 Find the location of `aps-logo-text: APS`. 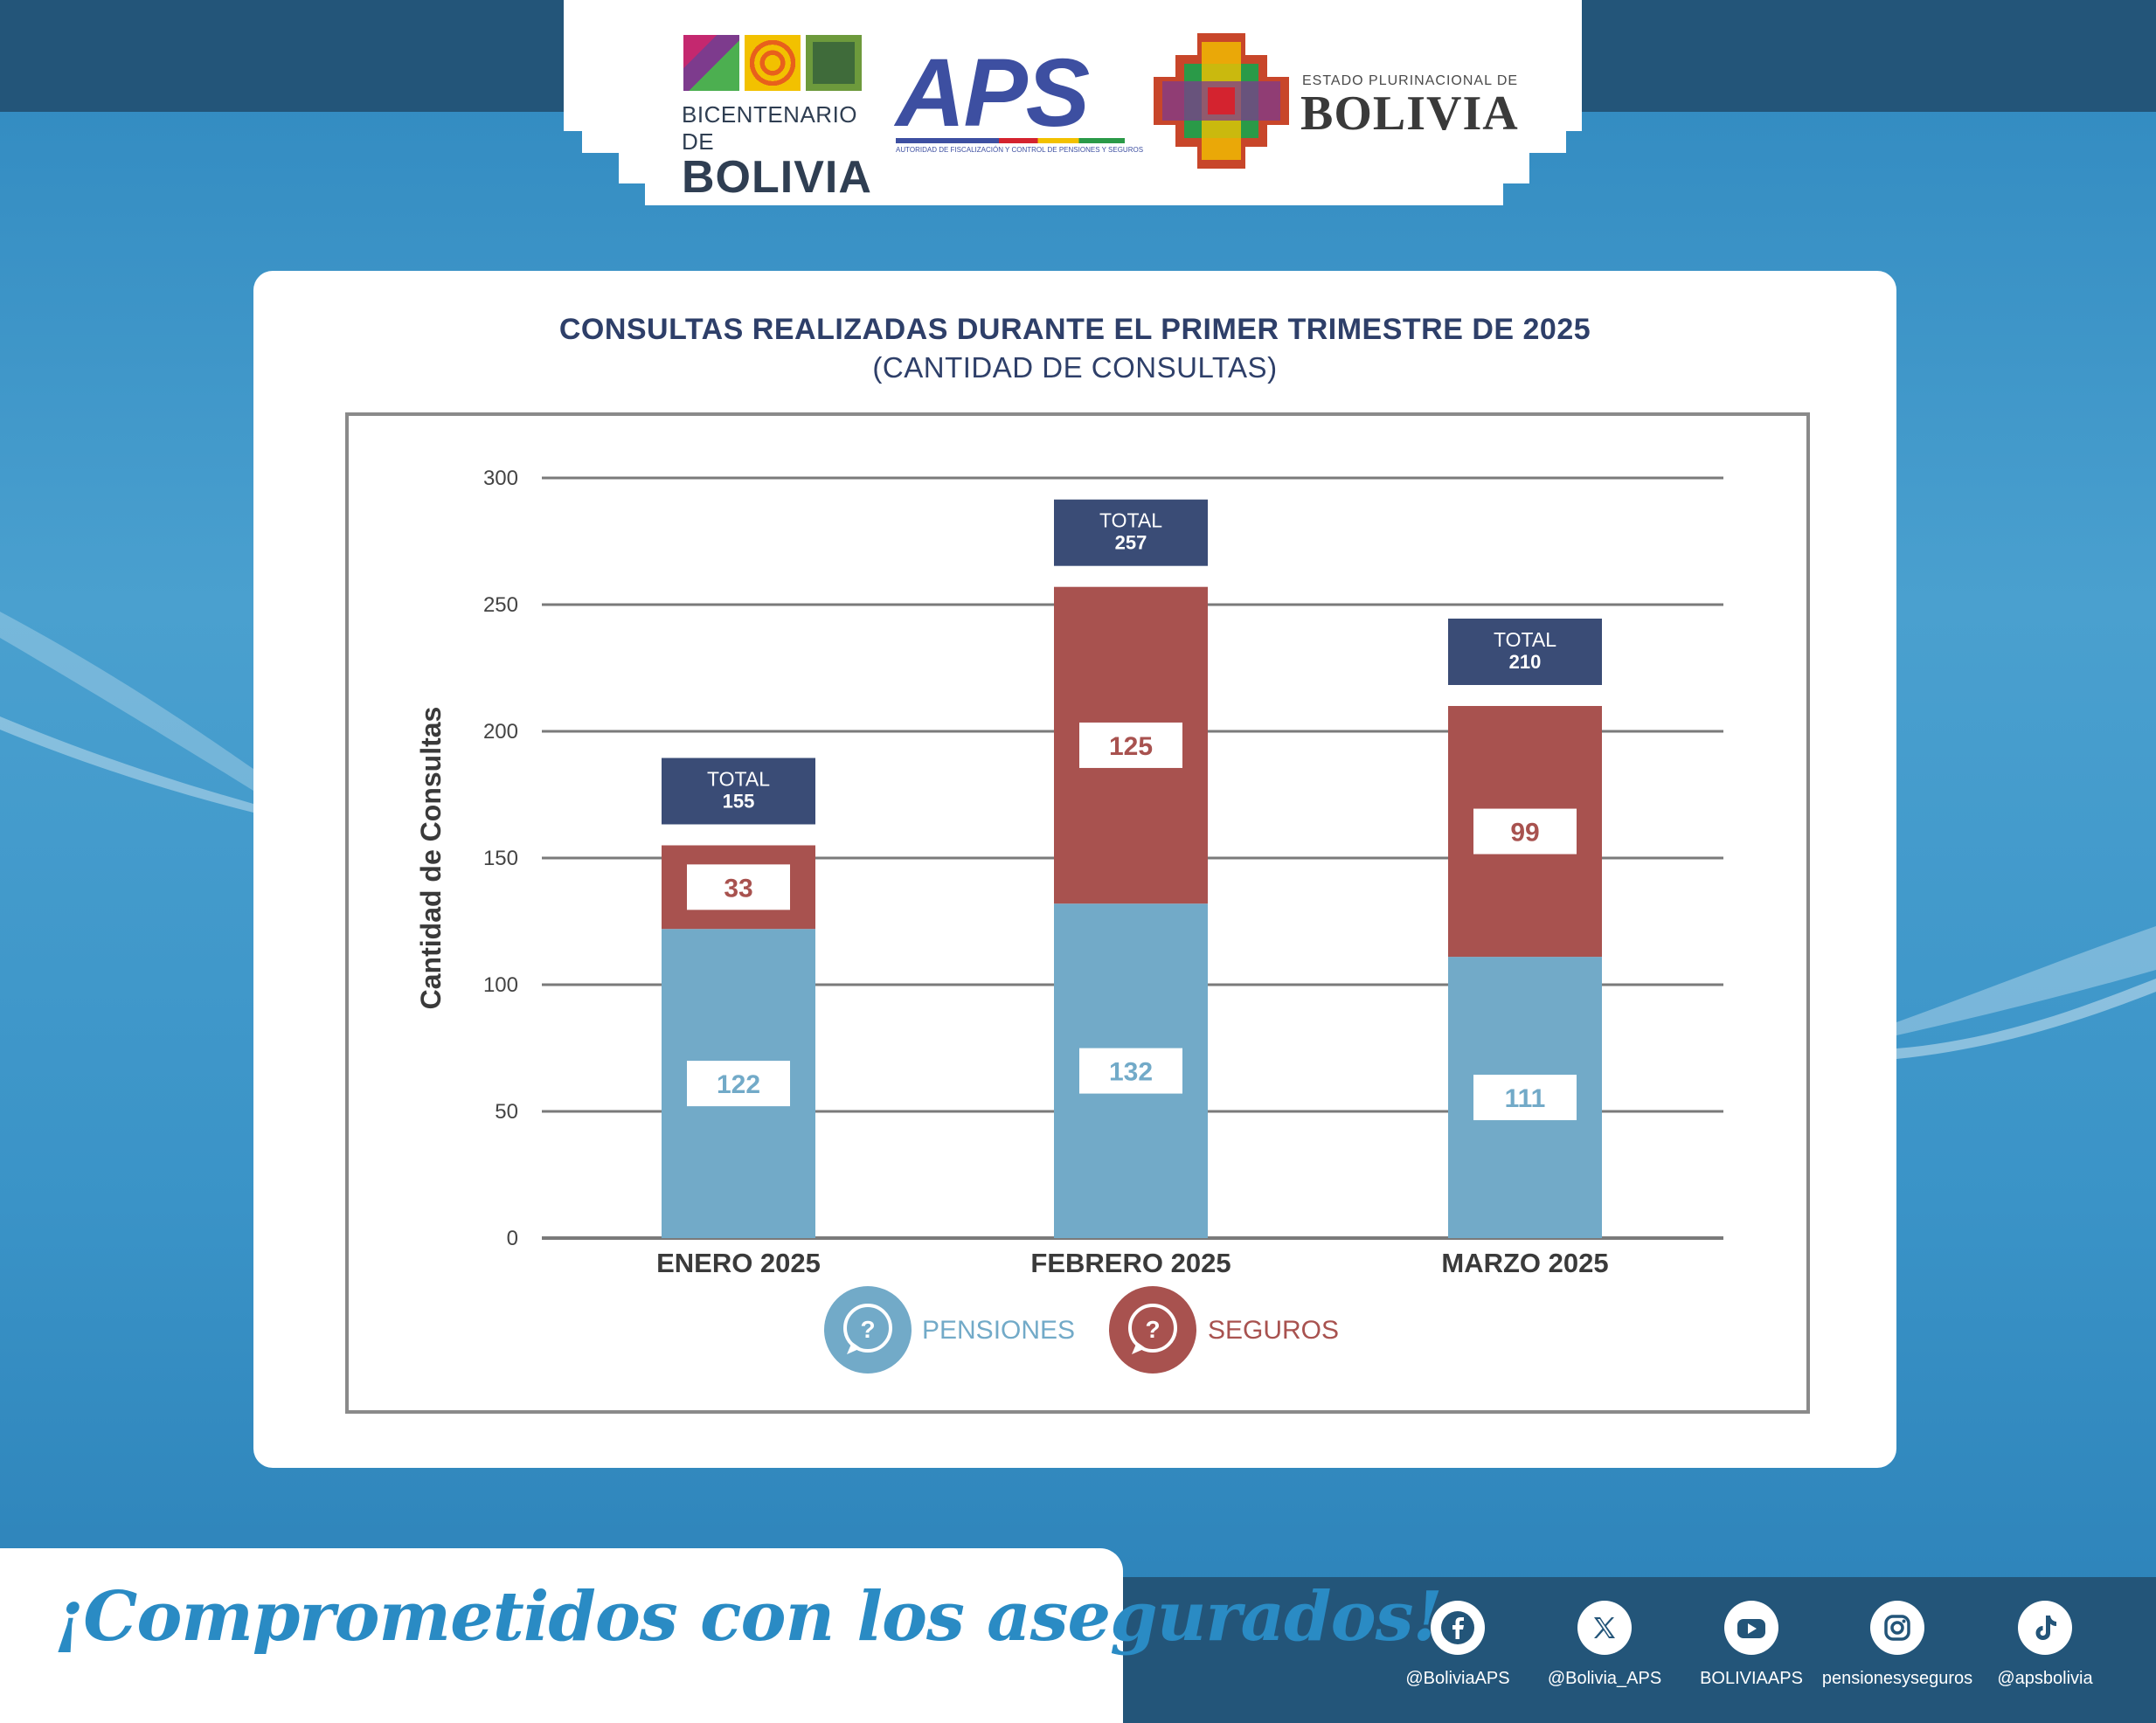

aps-logo-text: APS is located at coordinates (993, 93).